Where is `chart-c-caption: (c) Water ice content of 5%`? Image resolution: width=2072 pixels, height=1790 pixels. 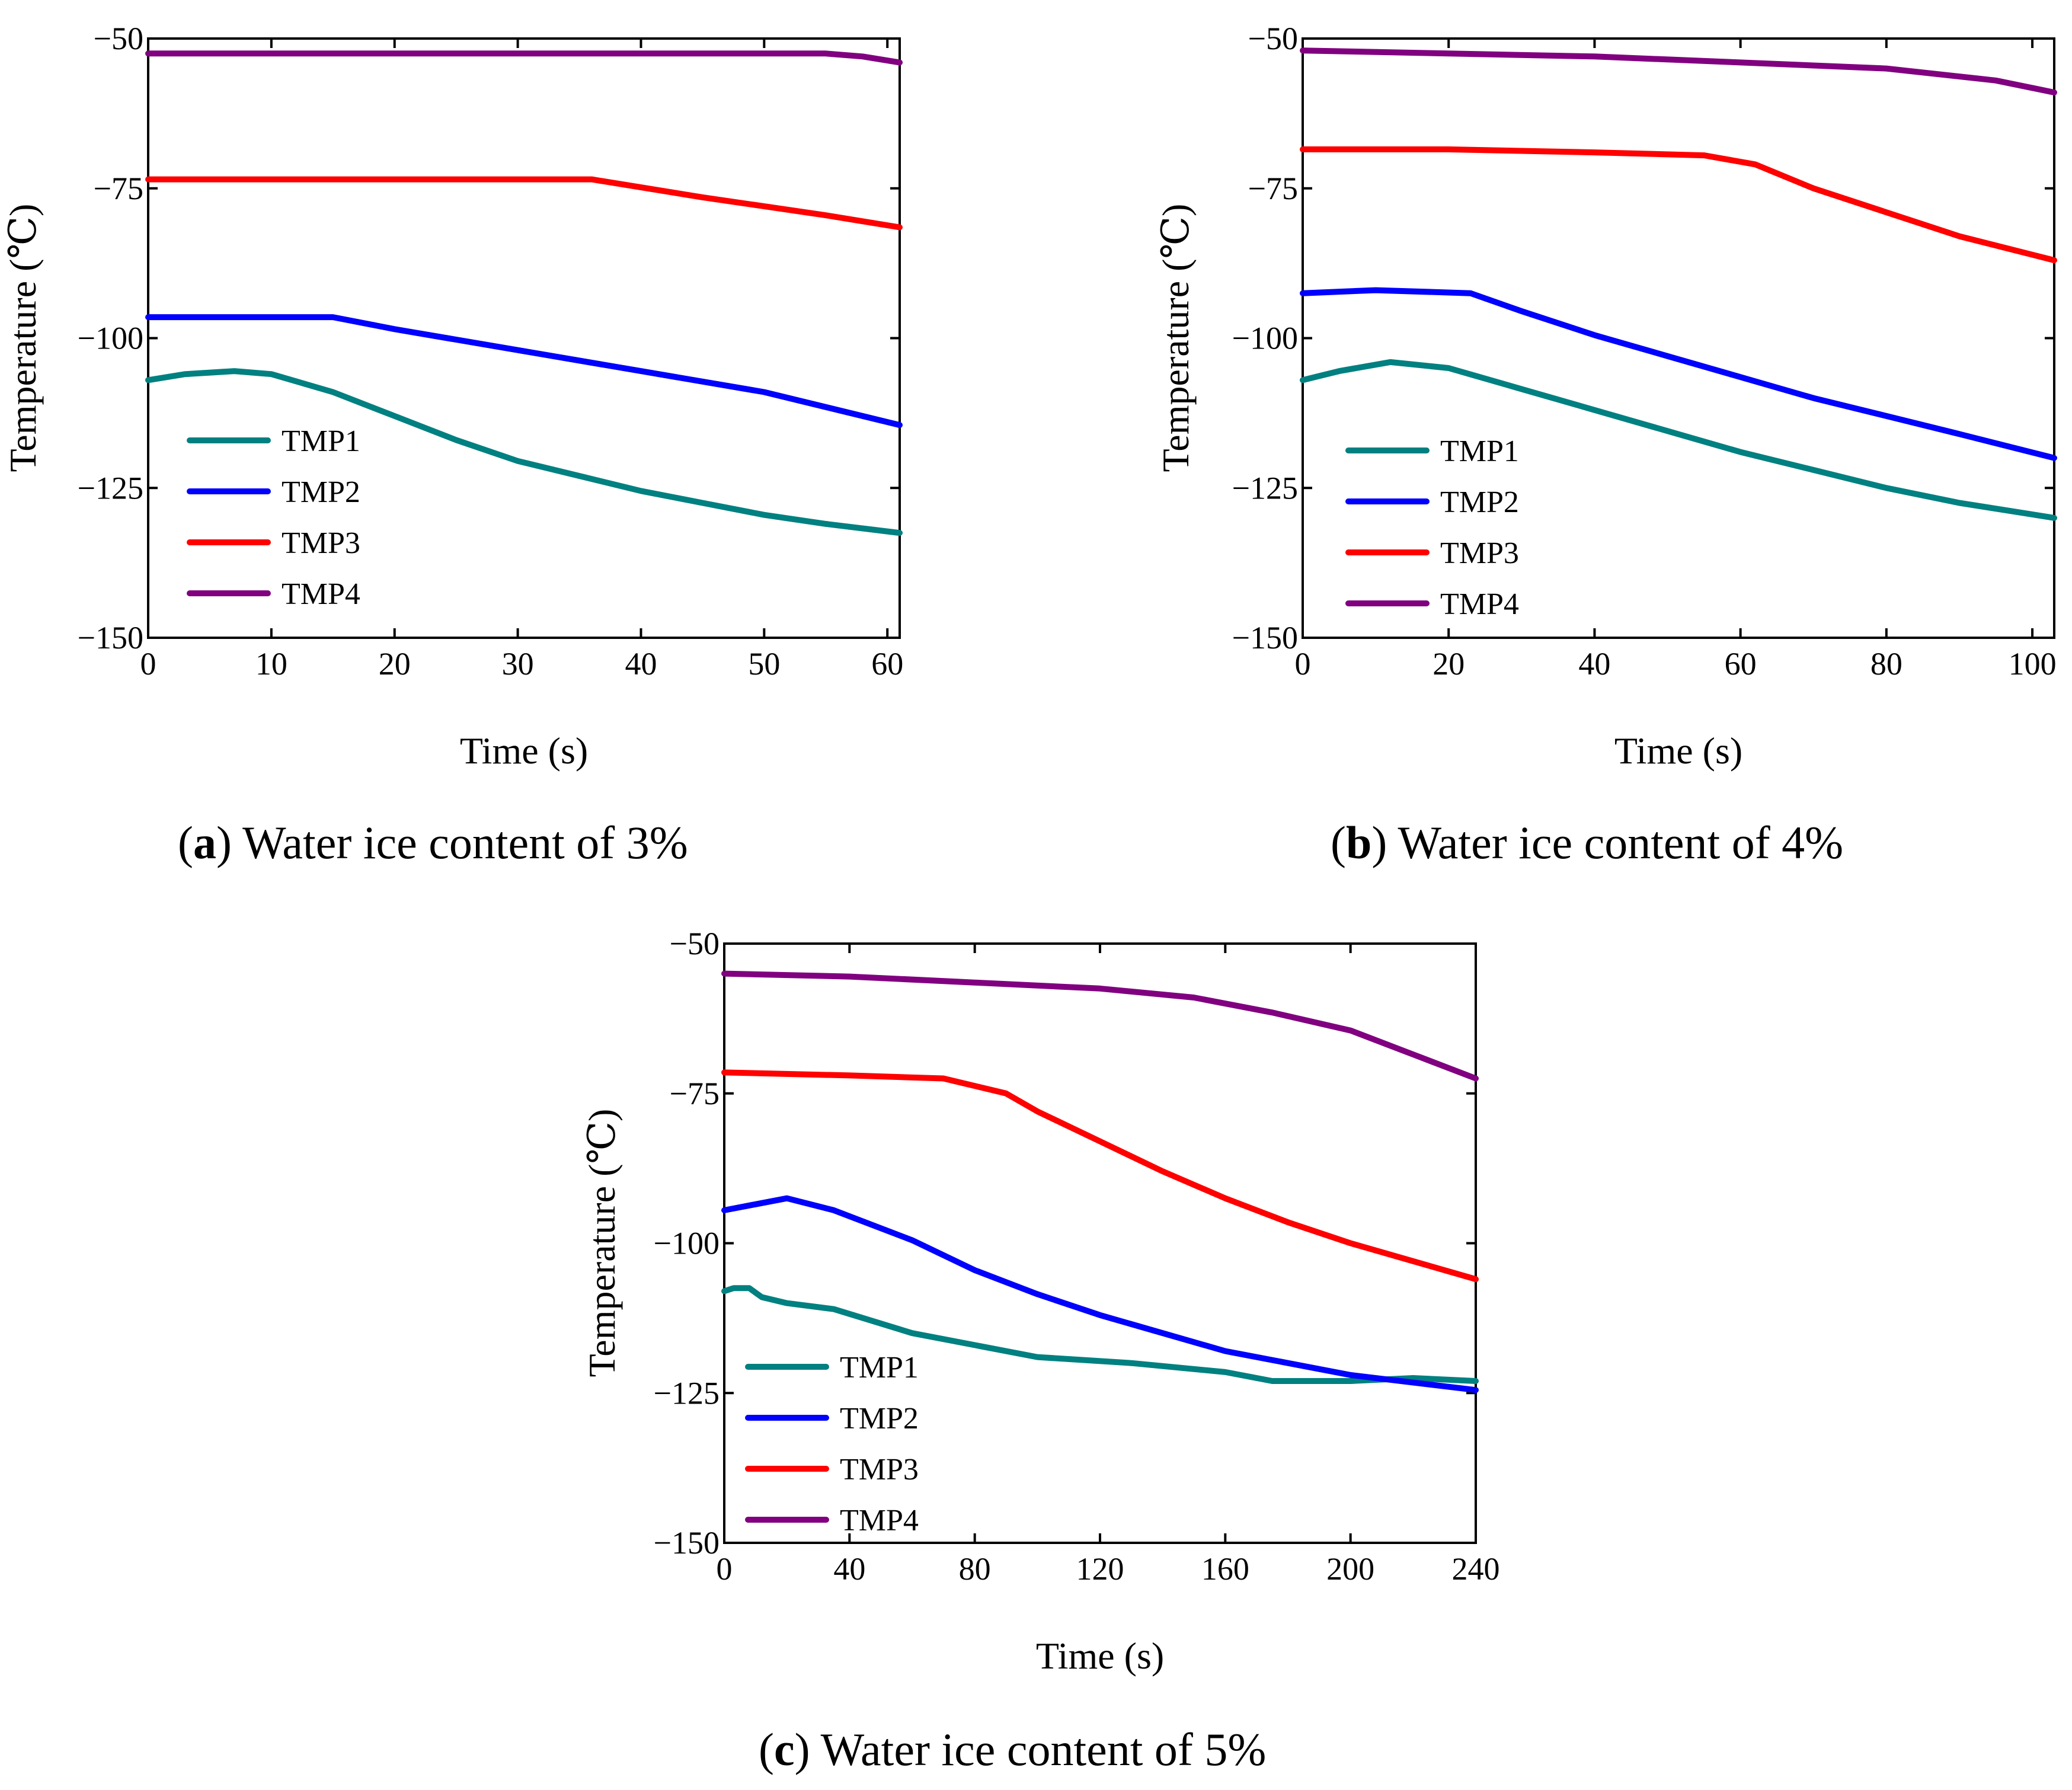
chart-c-caption: (c) Water ice content of 5% is located at coordinates (1012, 1750).